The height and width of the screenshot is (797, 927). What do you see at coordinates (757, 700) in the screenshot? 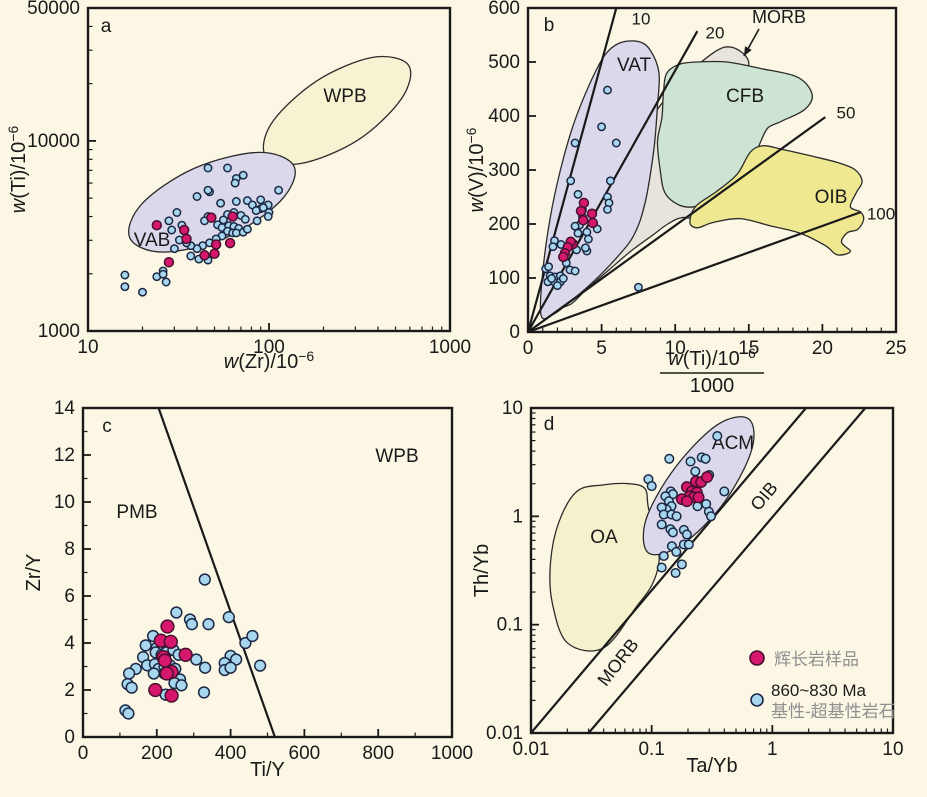
I see `legend-marker-mafic` at bounding box center [757, 700].